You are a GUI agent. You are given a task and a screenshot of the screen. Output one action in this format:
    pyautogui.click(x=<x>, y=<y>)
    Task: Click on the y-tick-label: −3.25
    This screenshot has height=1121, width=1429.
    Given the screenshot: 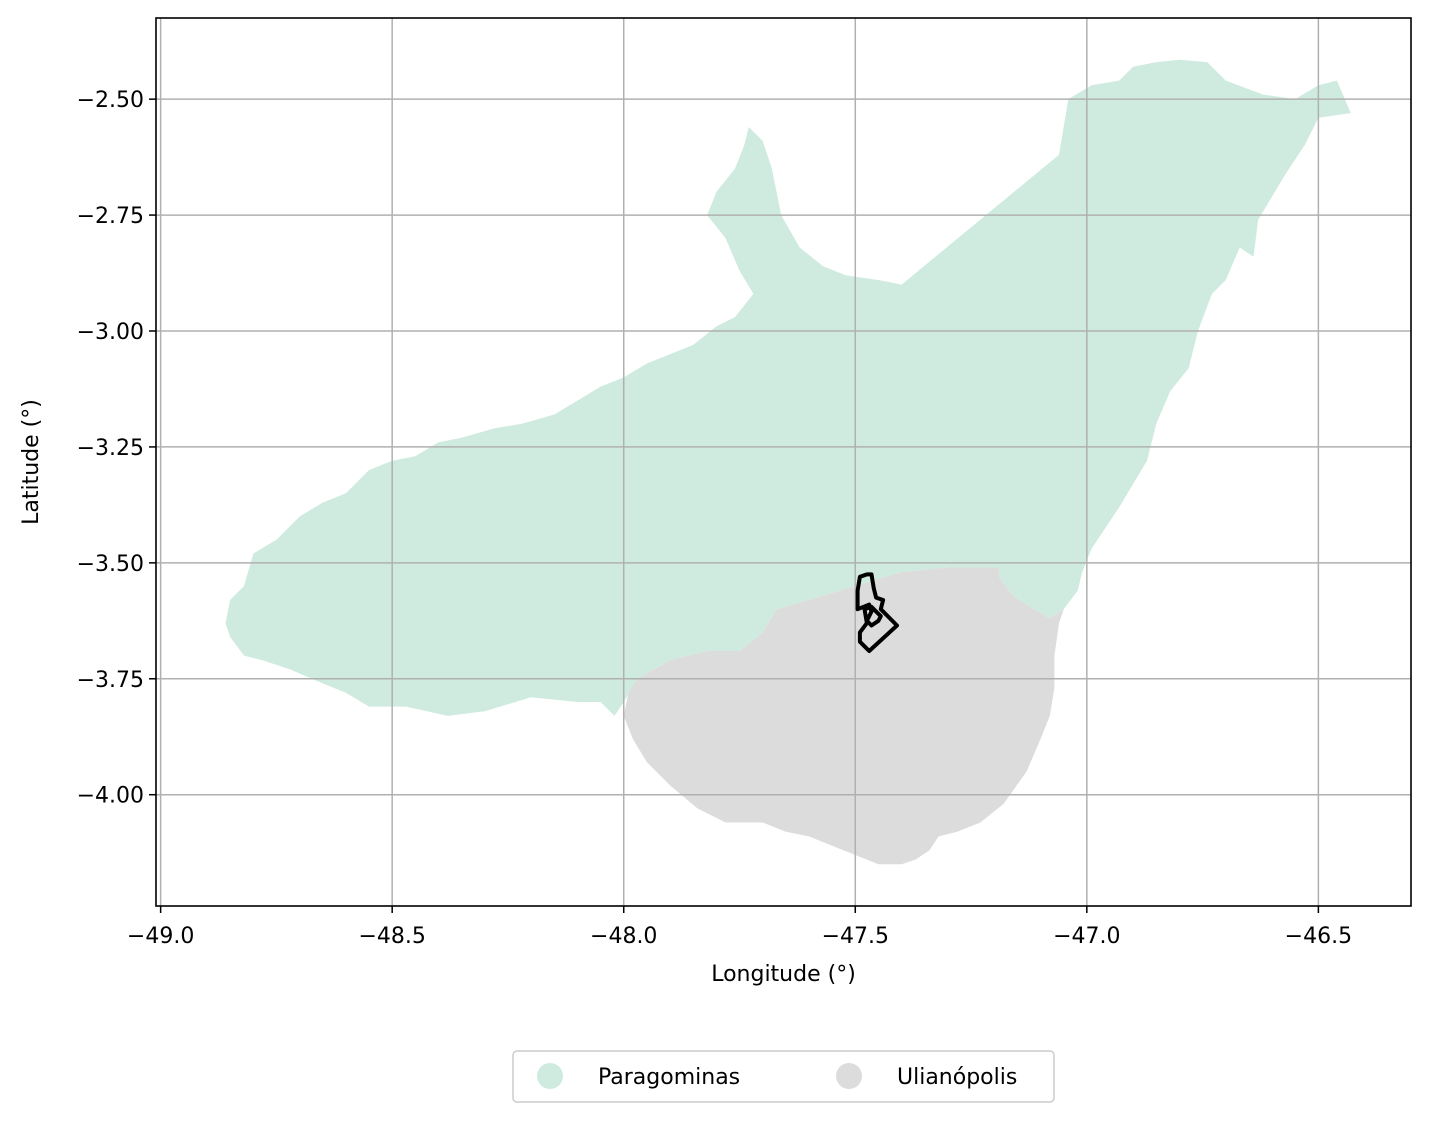 What is the action you would take?
    pyautogui.click(x=110, y=448)
    